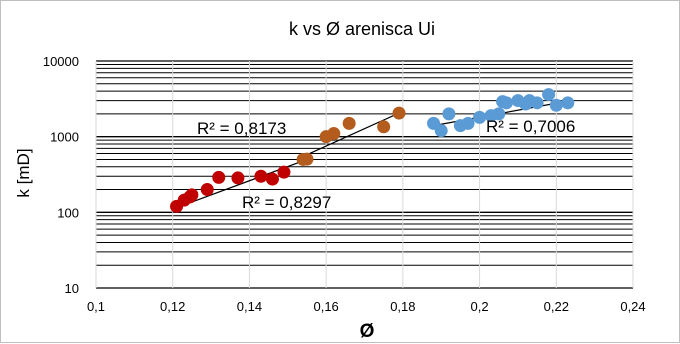 Image resolution: width=680 pixels, height=344 pixels. What do you see at coordinates (362, 29) in the screenshot?
I see `chart-title: k vs Ø arenisca Ui` at bounding box center [362, 29].